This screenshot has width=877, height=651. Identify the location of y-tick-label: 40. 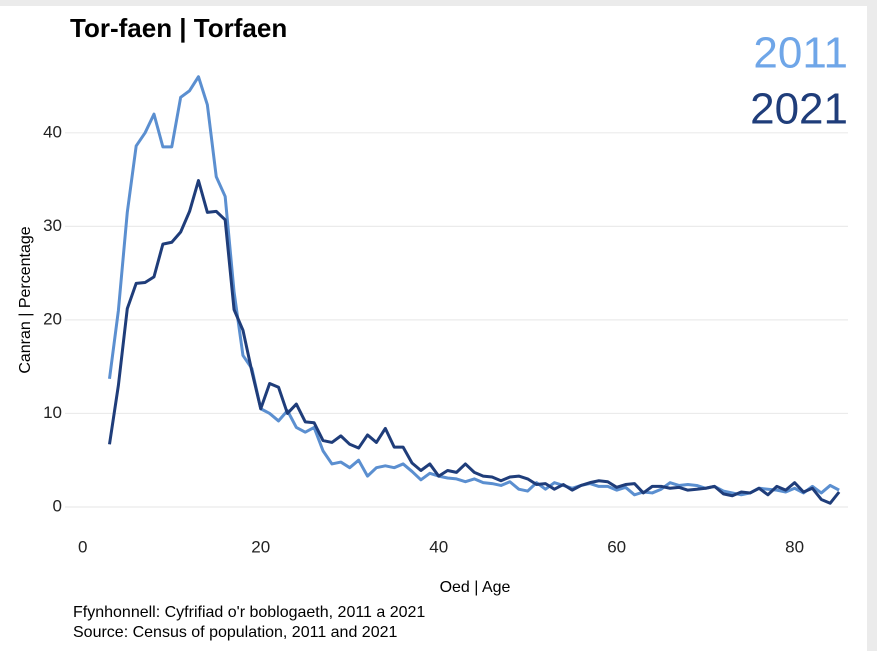
(52, 131).